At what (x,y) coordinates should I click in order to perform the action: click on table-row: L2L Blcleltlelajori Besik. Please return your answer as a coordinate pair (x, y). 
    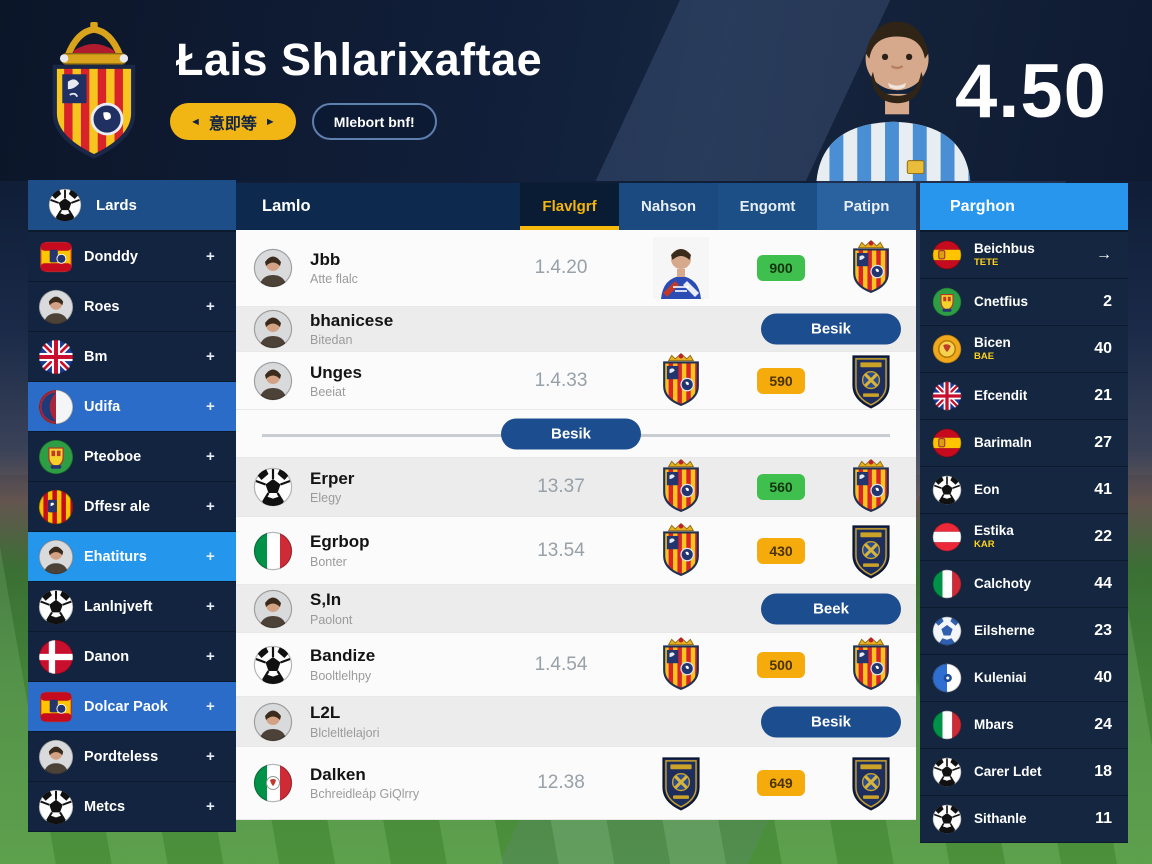
    Looking at the image, I should click on (576, 722).